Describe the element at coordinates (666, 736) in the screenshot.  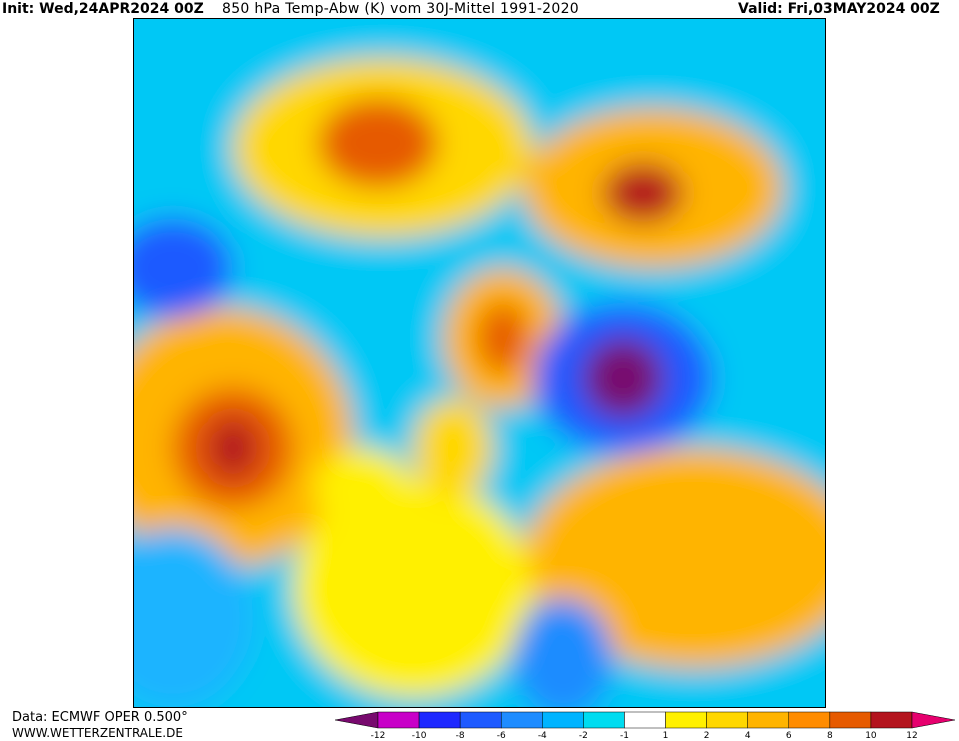
I see `colorbar-label: 1` at that location.